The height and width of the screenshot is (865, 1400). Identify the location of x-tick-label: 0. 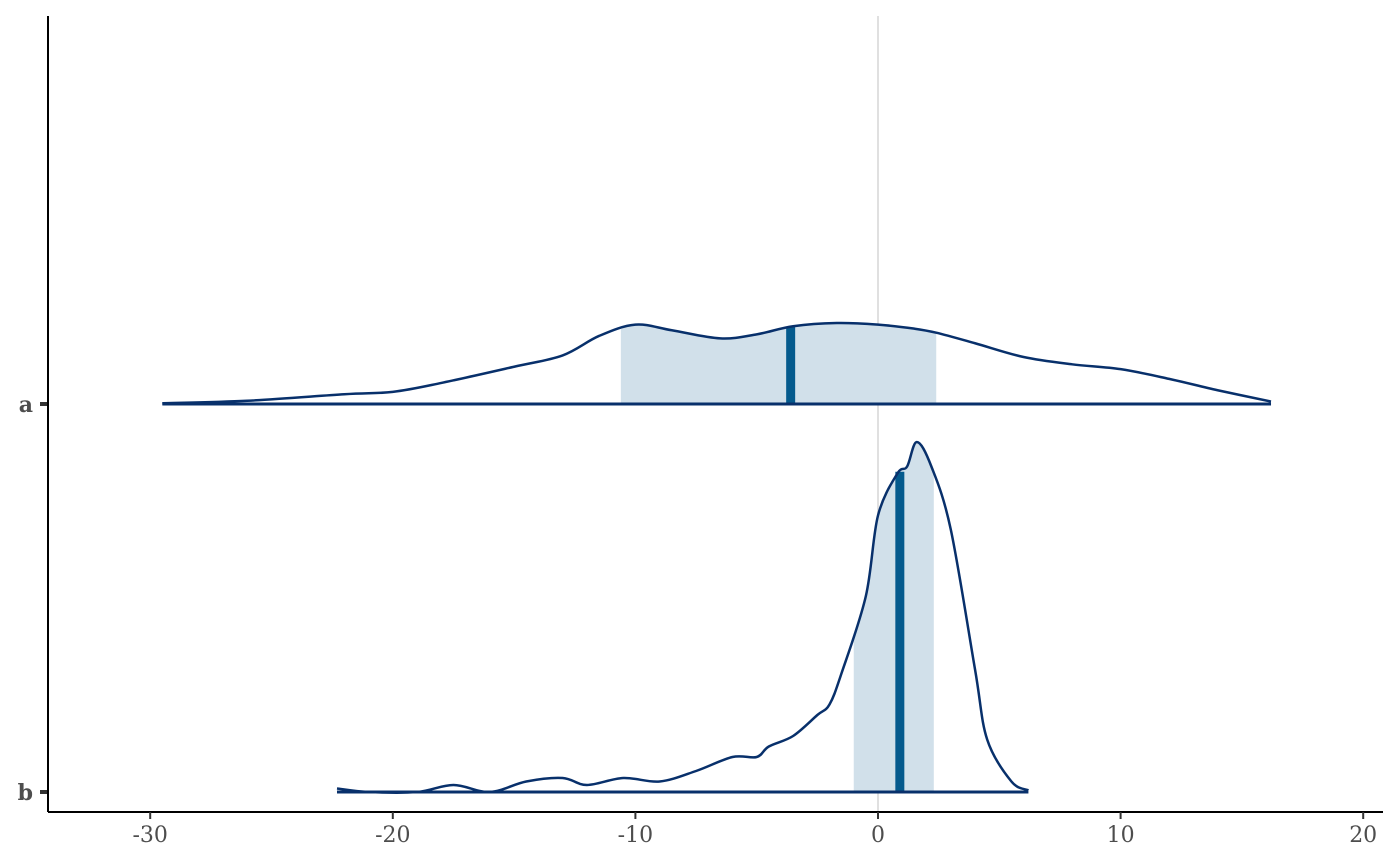
(878, 835).